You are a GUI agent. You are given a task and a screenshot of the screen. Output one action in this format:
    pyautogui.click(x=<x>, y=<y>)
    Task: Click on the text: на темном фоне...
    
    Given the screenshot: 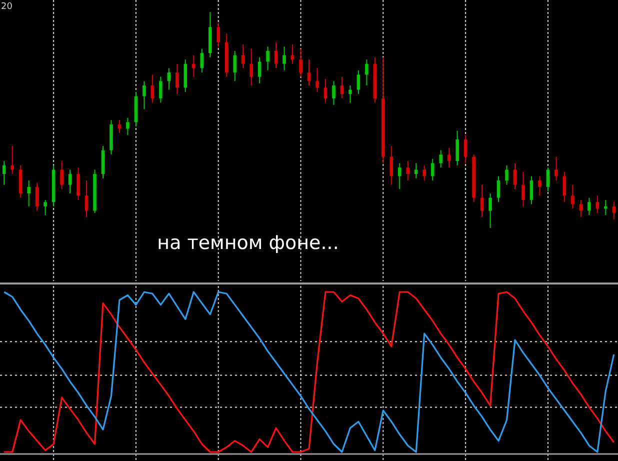 What is the action you would take?
    pyautogui.click(x=248, y=243)
    